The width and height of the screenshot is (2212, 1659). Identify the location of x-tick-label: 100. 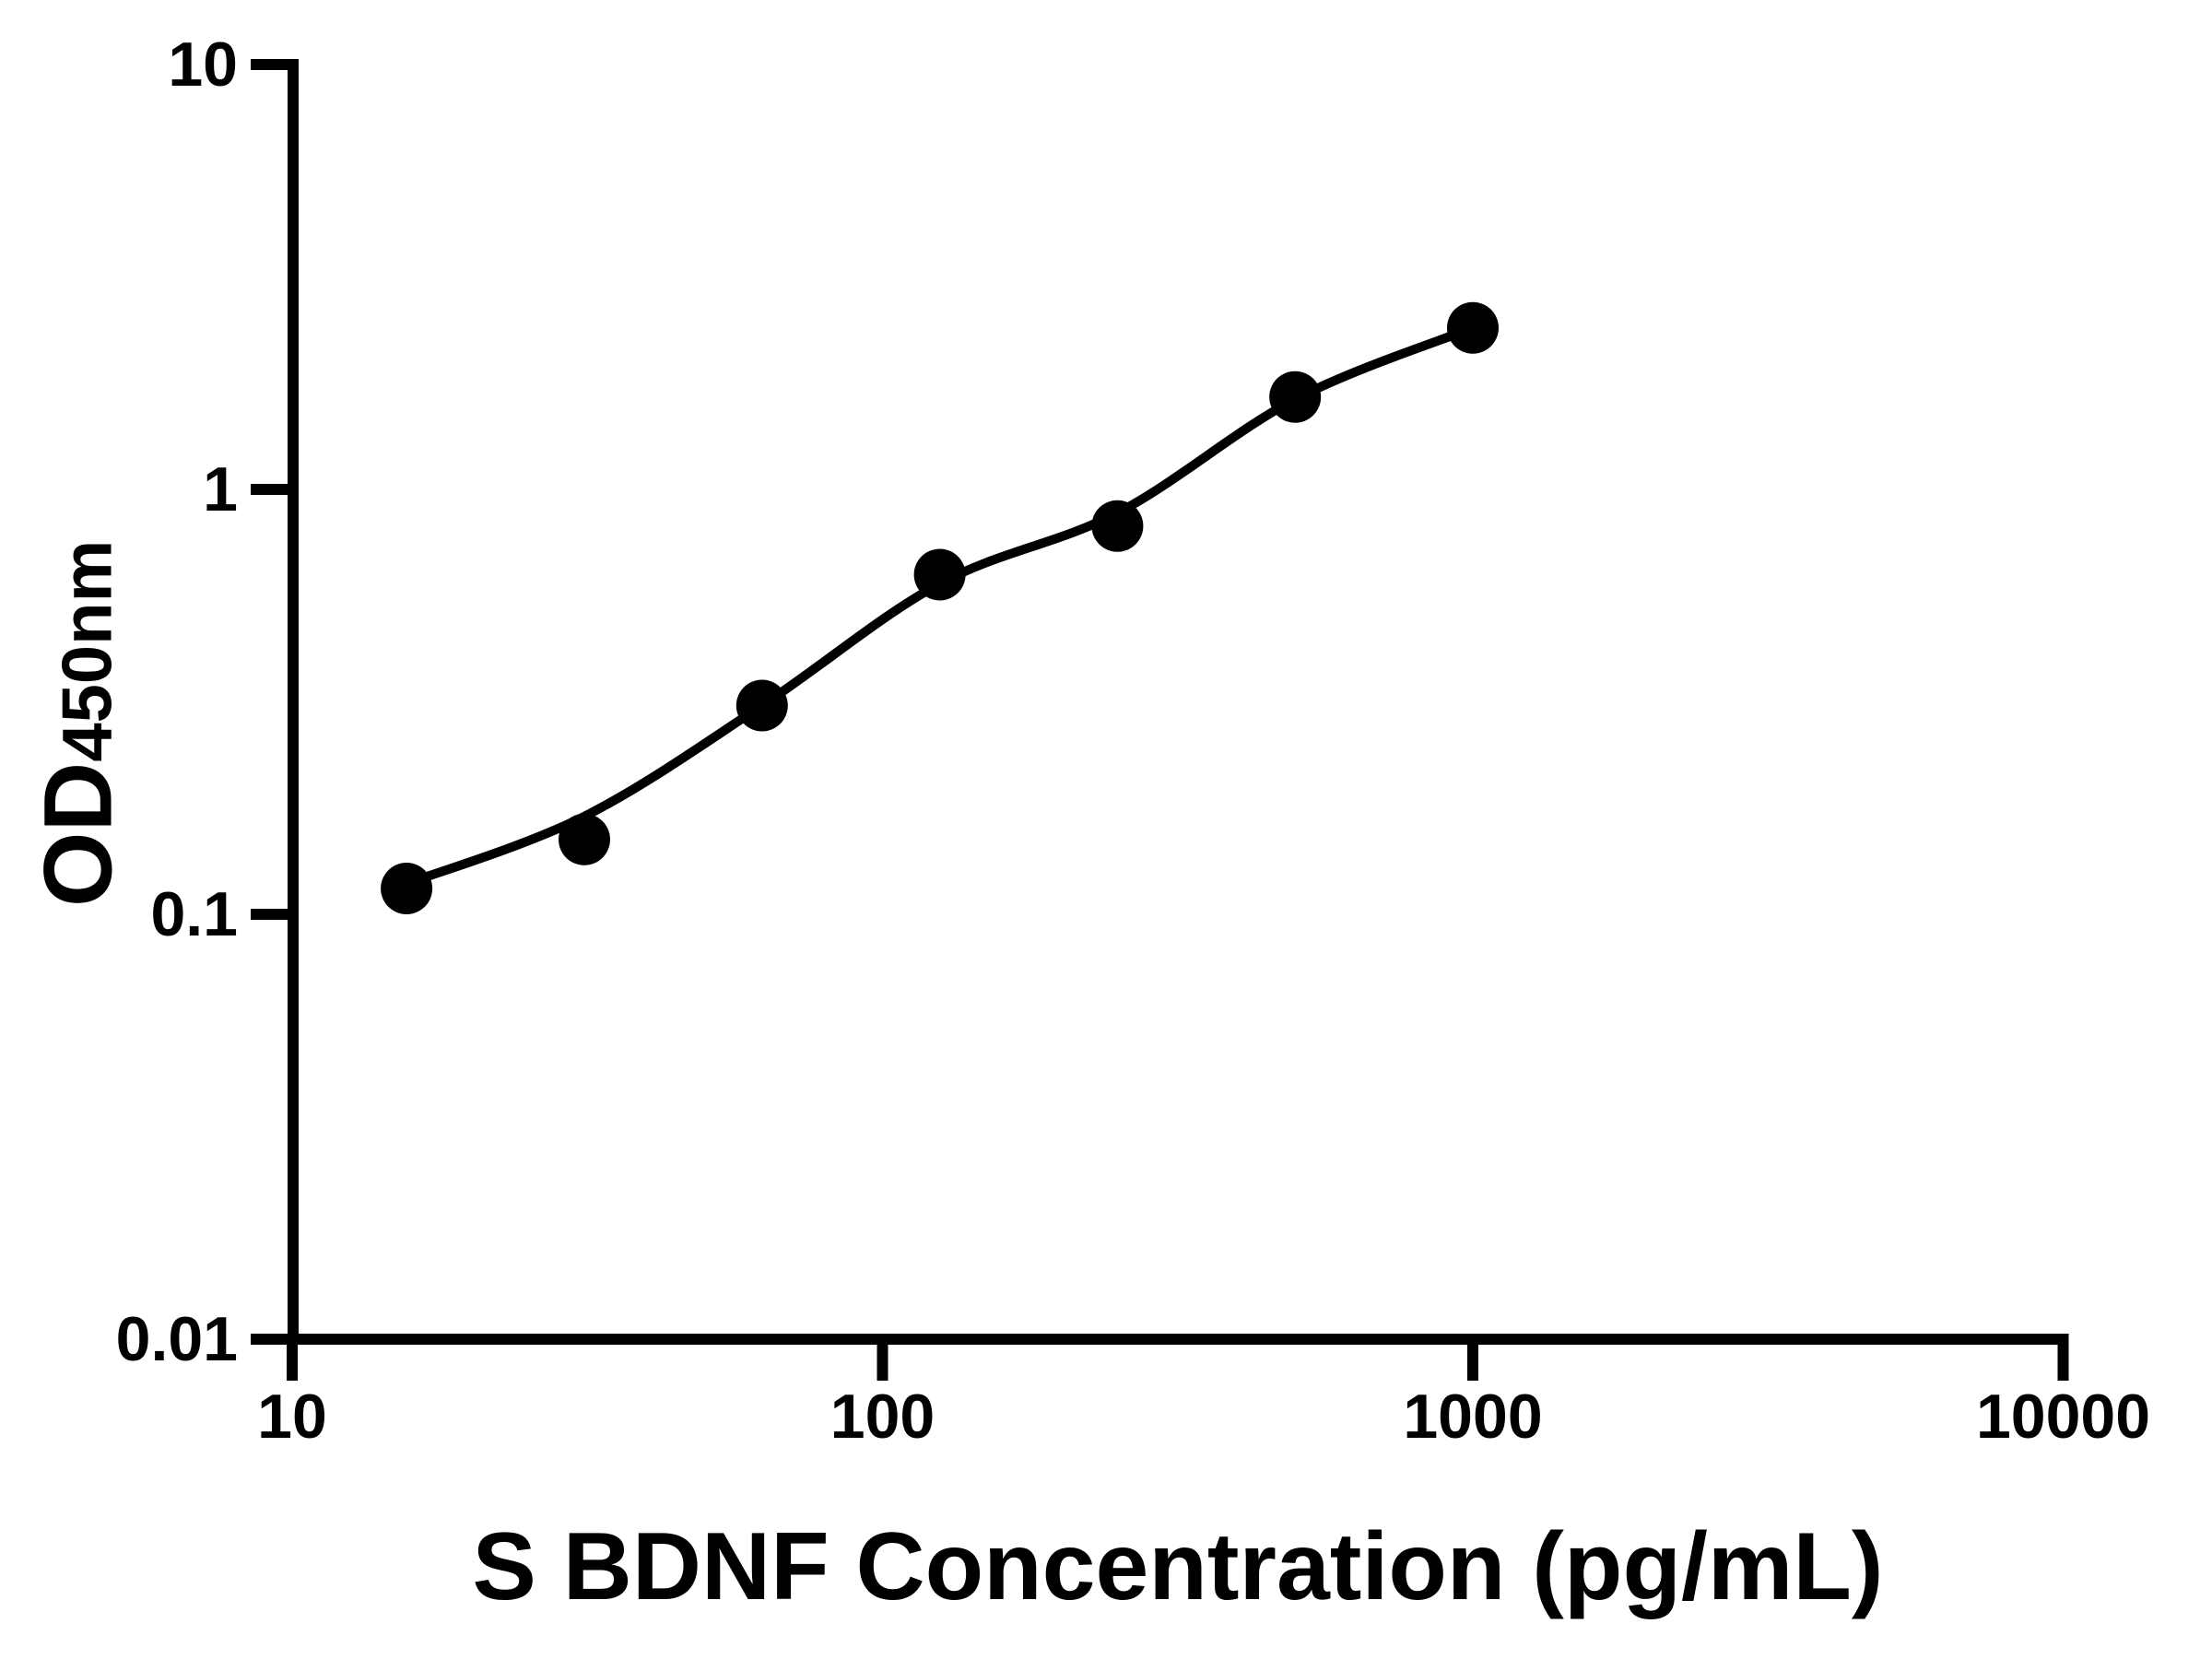
(882, 1417).